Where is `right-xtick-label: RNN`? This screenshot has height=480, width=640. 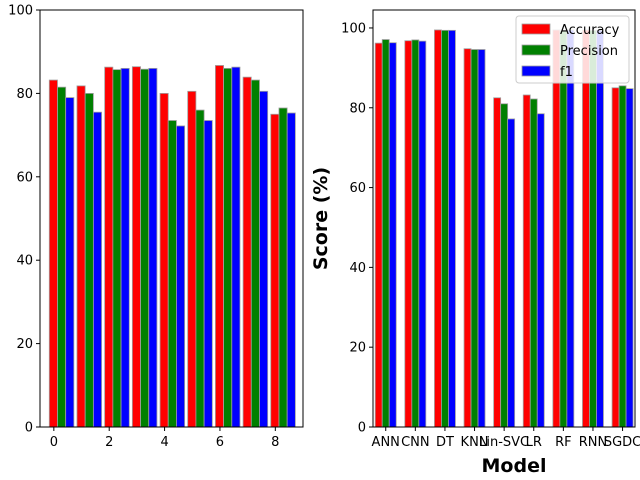
right-xtick-label: RNN is located at coordinates (593, 442).